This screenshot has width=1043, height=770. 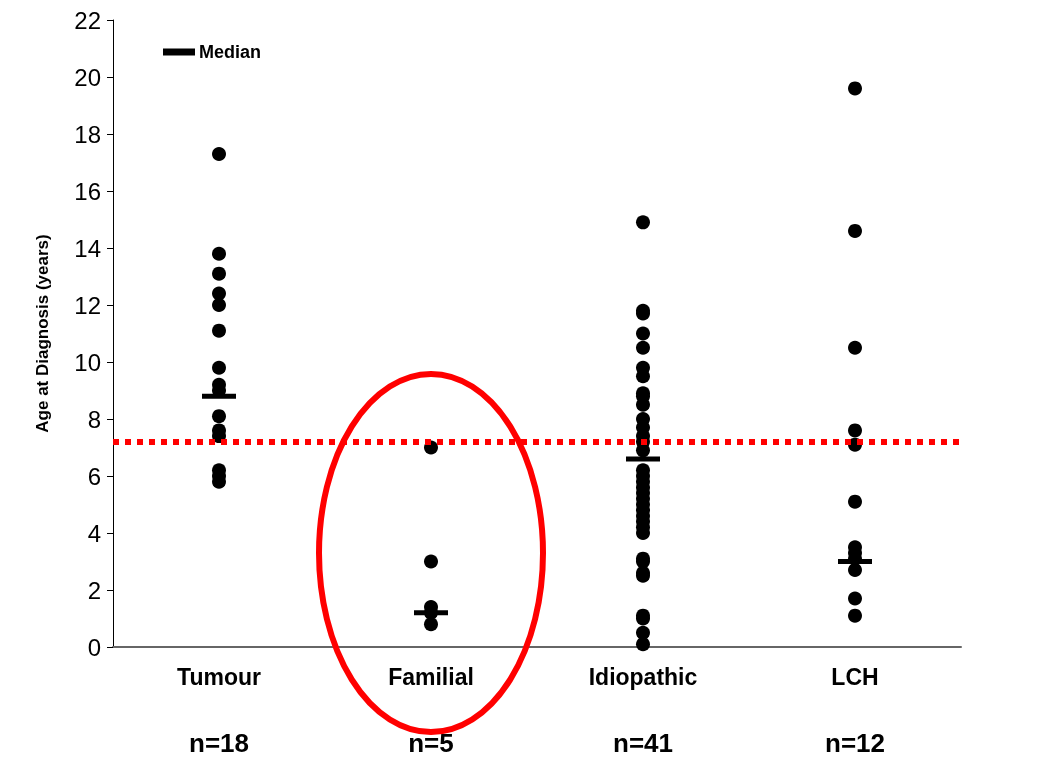 I want to click on y-tick-label: 16, so click(x=87, y=191).